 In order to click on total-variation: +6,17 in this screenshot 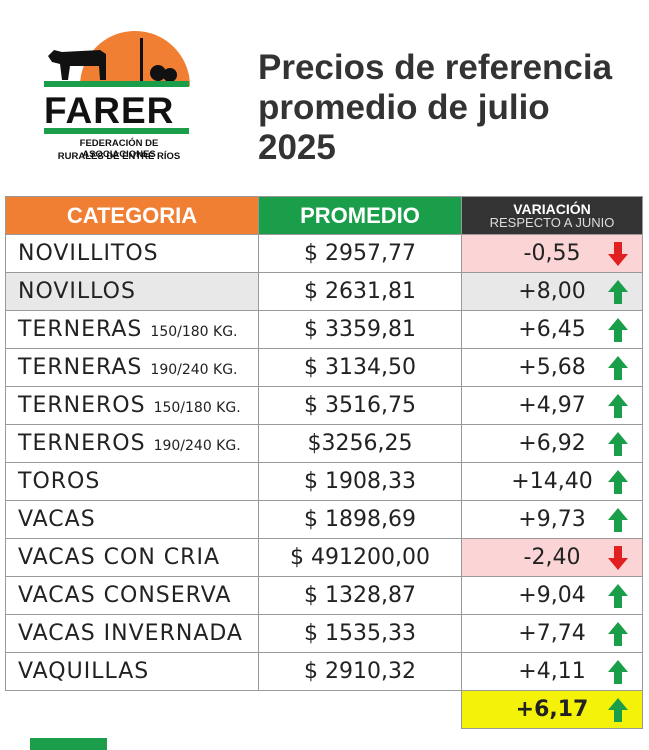, I will do `click(552, 709)`.